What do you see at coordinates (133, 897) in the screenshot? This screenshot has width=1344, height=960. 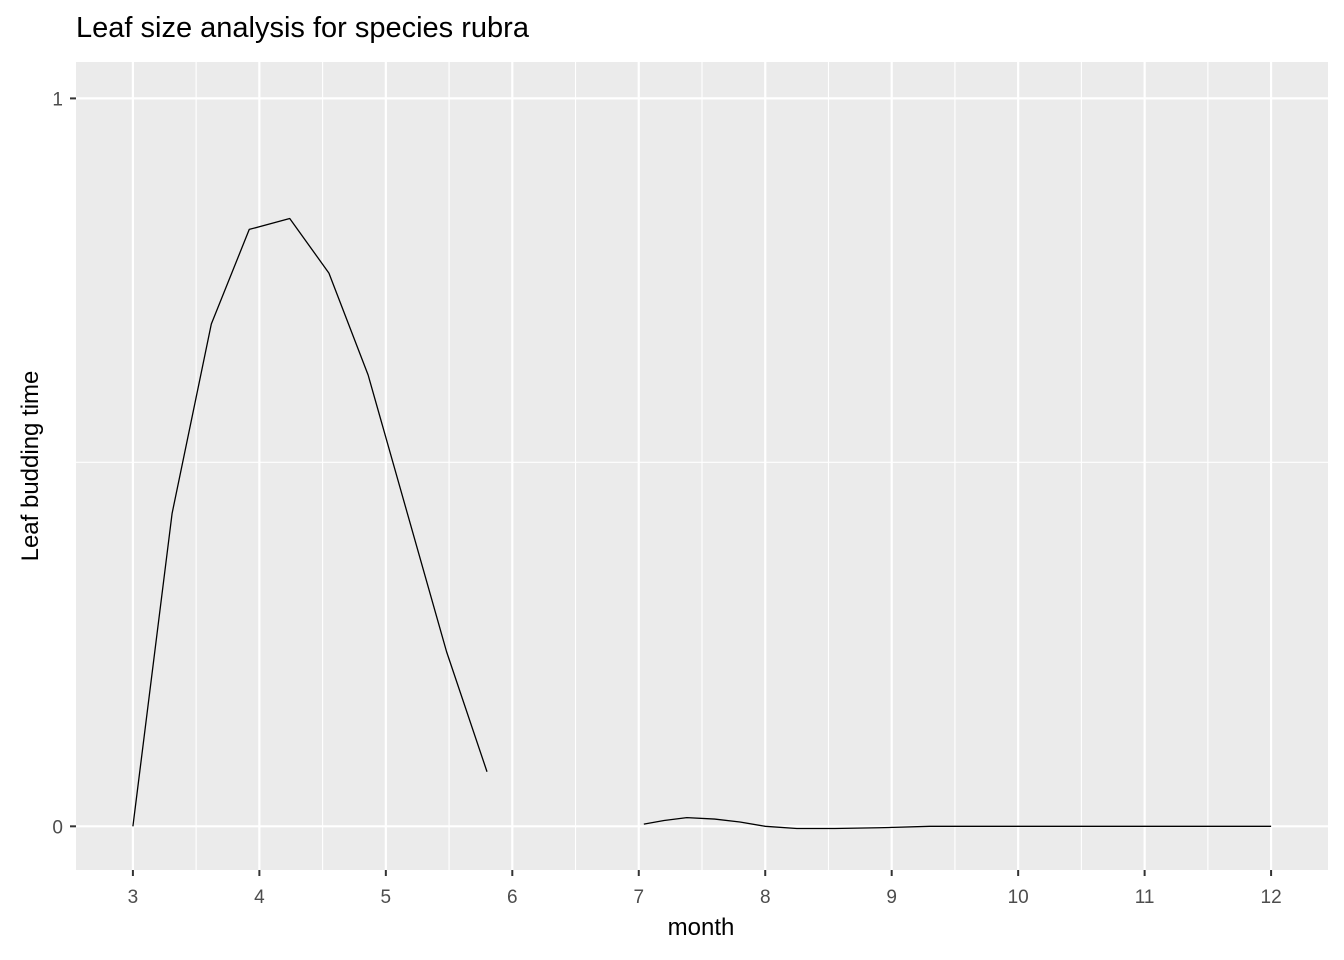 I see `x-tick-label: 3` at bounding box center [133, 897].